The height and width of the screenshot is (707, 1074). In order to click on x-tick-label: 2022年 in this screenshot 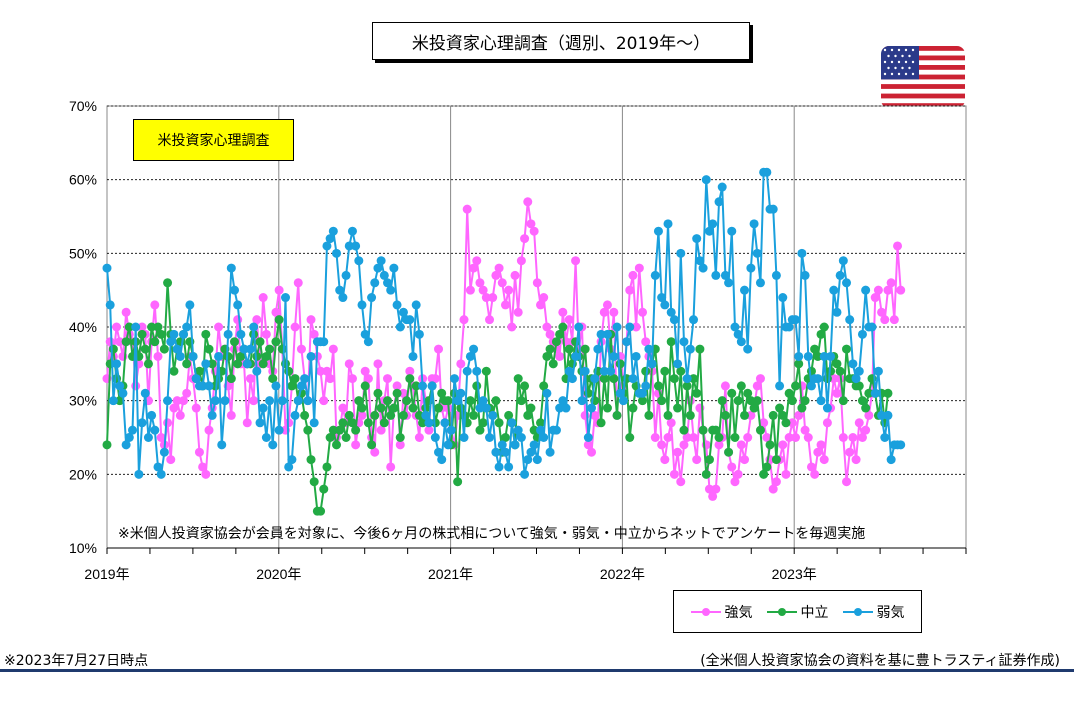, I will do `click(622, 574)`.